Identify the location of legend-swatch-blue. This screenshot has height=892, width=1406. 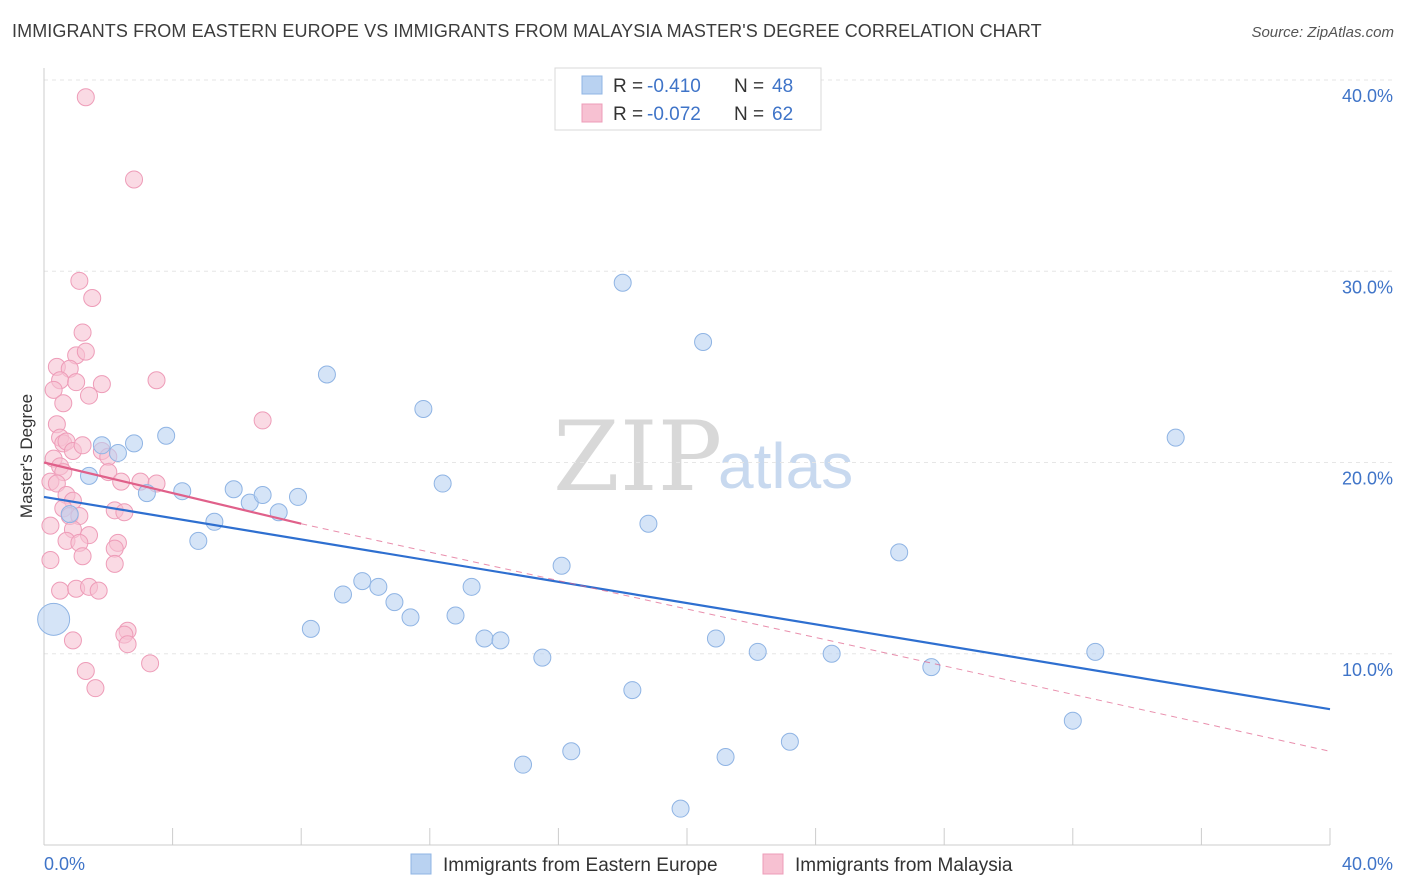
(592, 85).